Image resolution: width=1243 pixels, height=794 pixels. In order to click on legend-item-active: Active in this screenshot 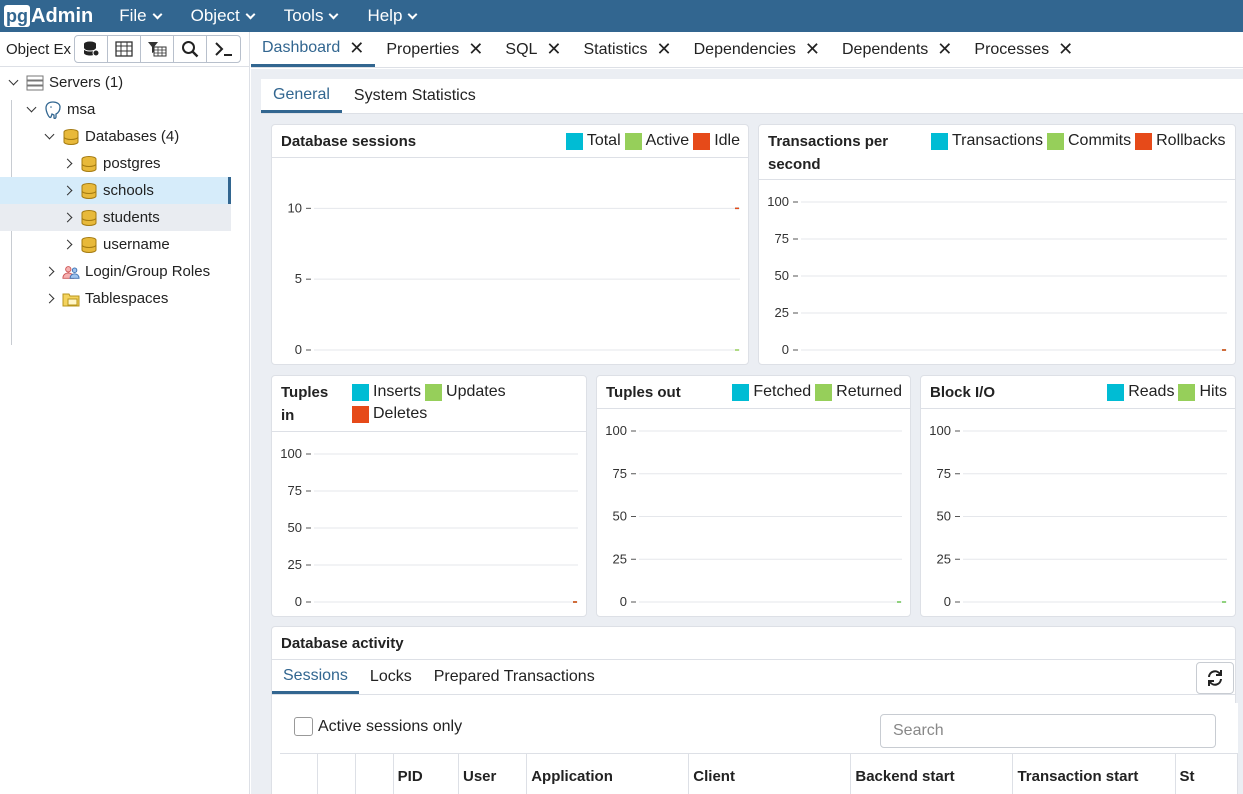, I will do `click(656, 141)`.